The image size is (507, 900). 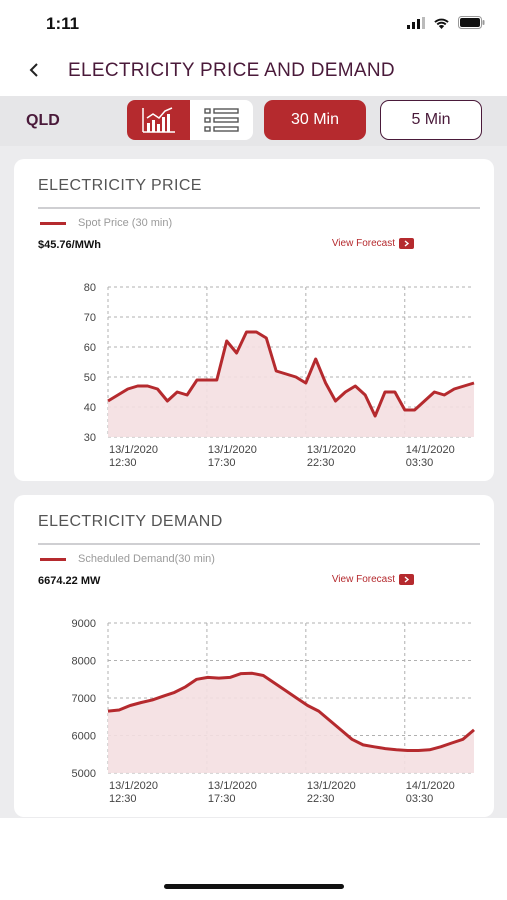 I want to click on y-tick-label: 7000, so click(x=84, y=699).